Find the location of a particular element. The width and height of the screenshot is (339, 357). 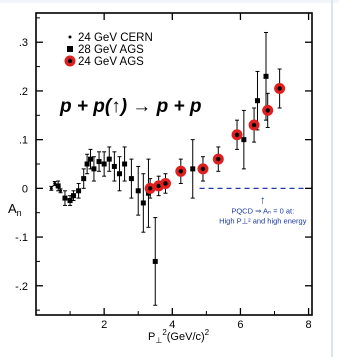

y-tick-label: .3 is located at coordinates (23, 43).